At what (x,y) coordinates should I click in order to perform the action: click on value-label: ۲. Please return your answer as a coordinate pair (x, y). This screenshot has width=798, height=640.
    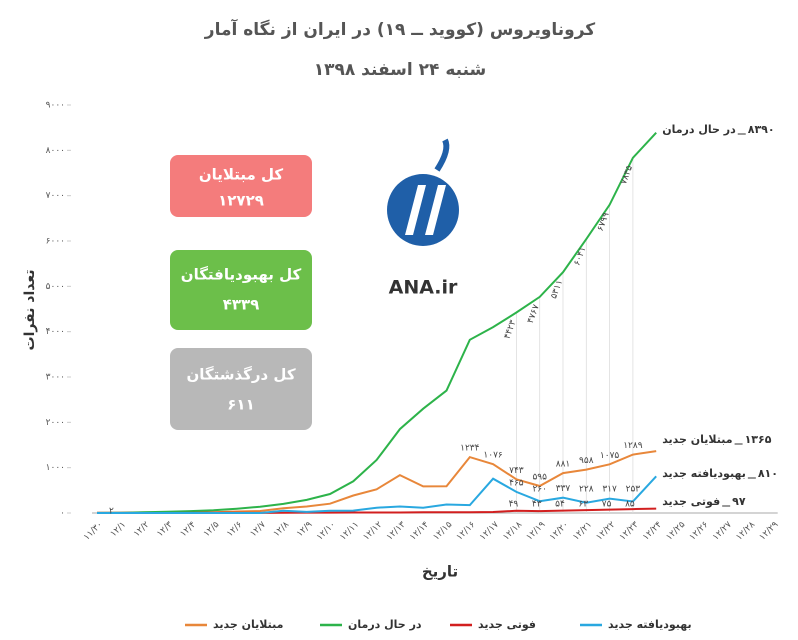
    Looking at the image, I should click on (111, 512).